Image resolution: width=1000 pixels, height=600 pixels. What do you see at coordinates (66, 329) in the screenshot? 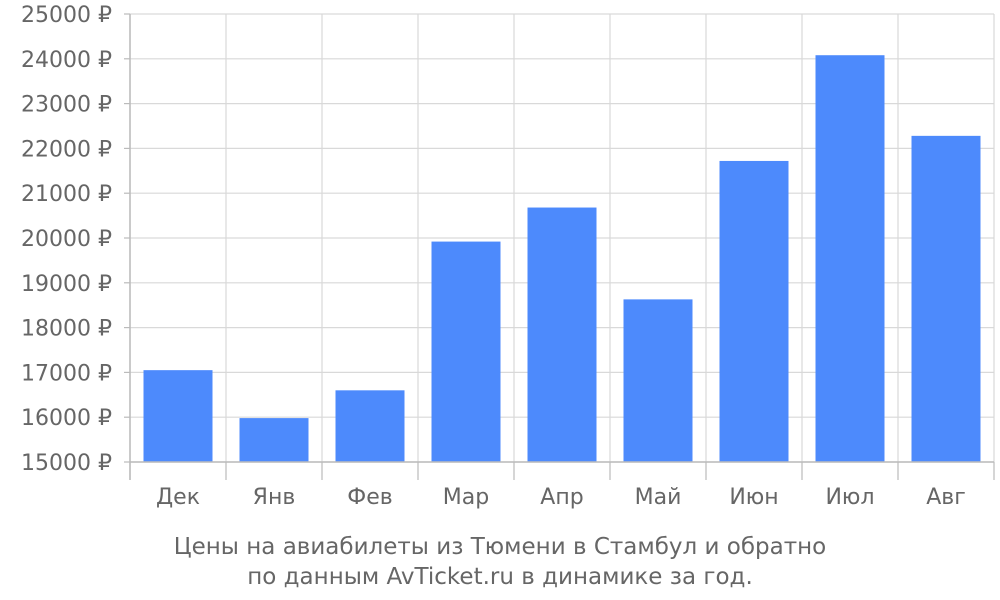
I see `y-tick-label: 18000 ₽` at bounding box center [66, 329].